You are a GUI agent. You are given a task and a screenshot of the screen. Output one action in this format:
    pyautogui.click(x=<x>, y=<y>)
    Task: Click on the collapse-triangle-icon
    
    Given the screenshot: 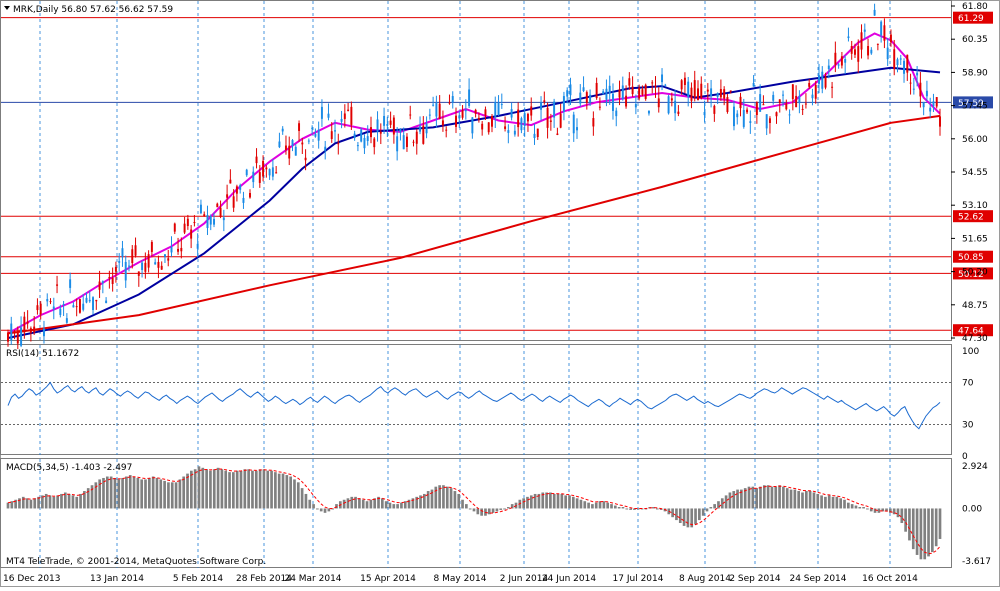 What is the action you would take?
    pyautogui.click(x=7, y=8)
    